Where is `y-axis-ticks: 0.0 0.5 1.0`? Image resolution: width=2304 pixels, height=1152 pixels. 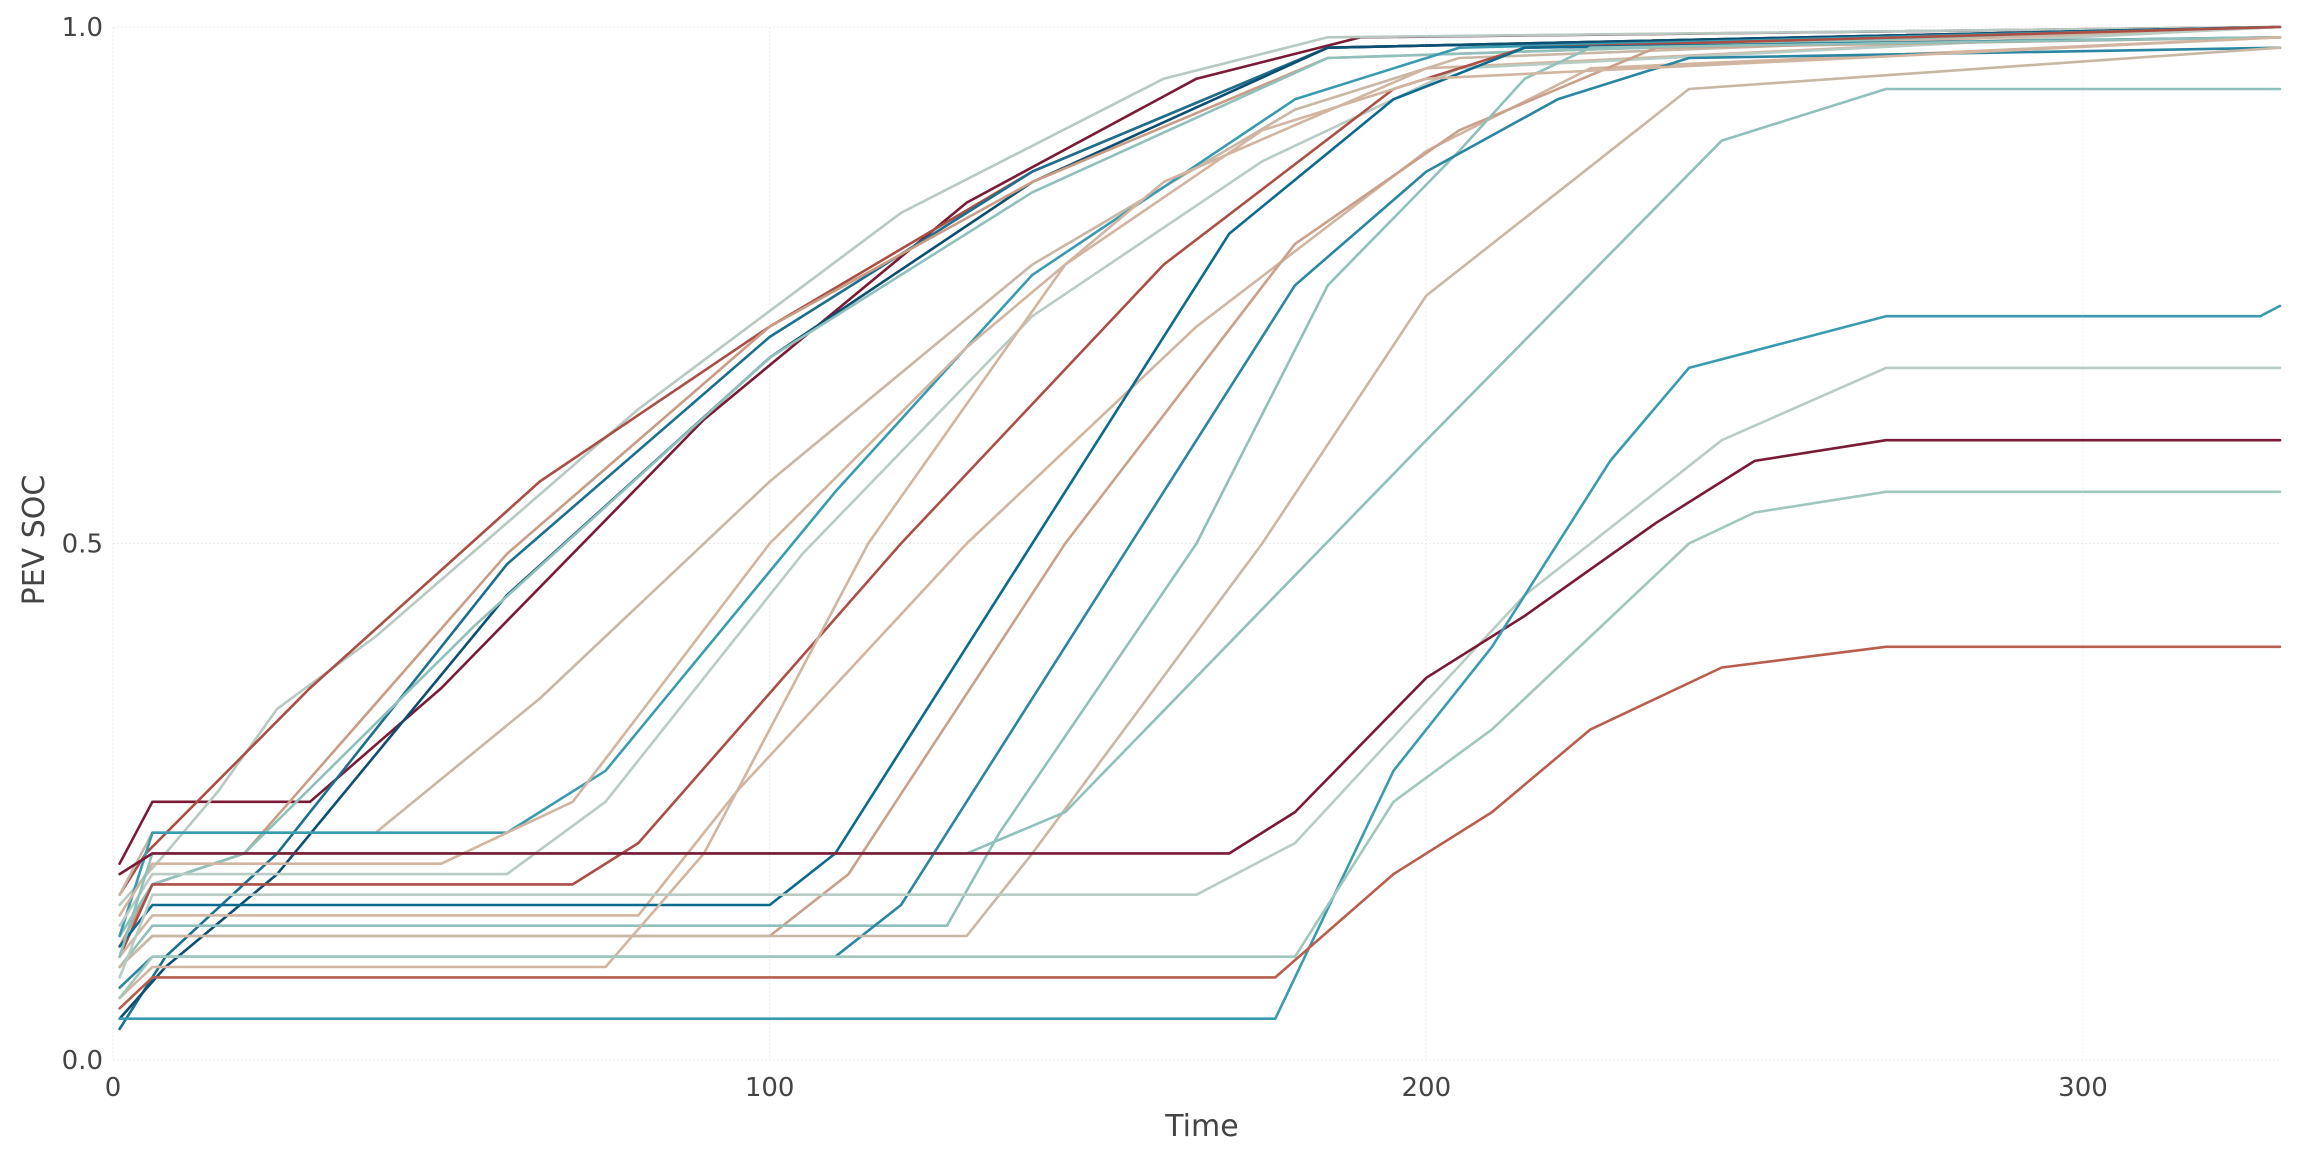
y-axis-ticks: 0.0 0.5 1.0 is located at coordinates (82, 544).